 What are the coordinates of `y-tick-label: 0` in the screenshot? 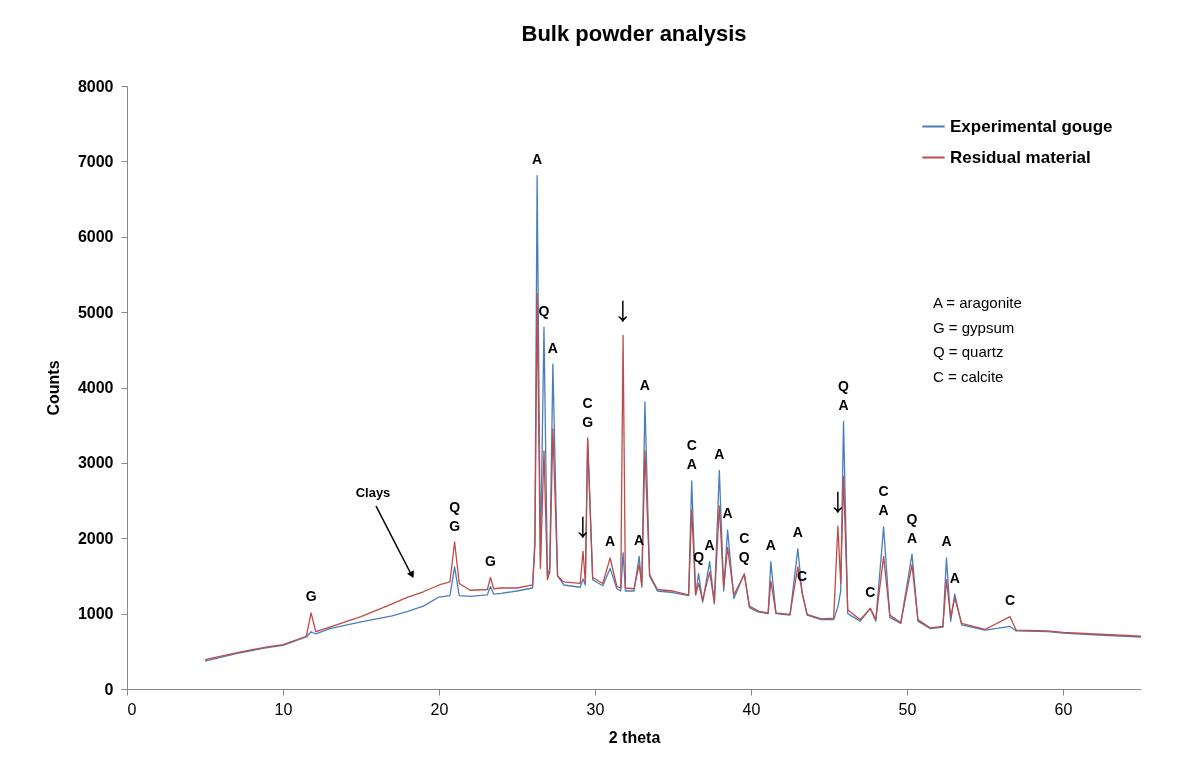 It's located at (109, 689).